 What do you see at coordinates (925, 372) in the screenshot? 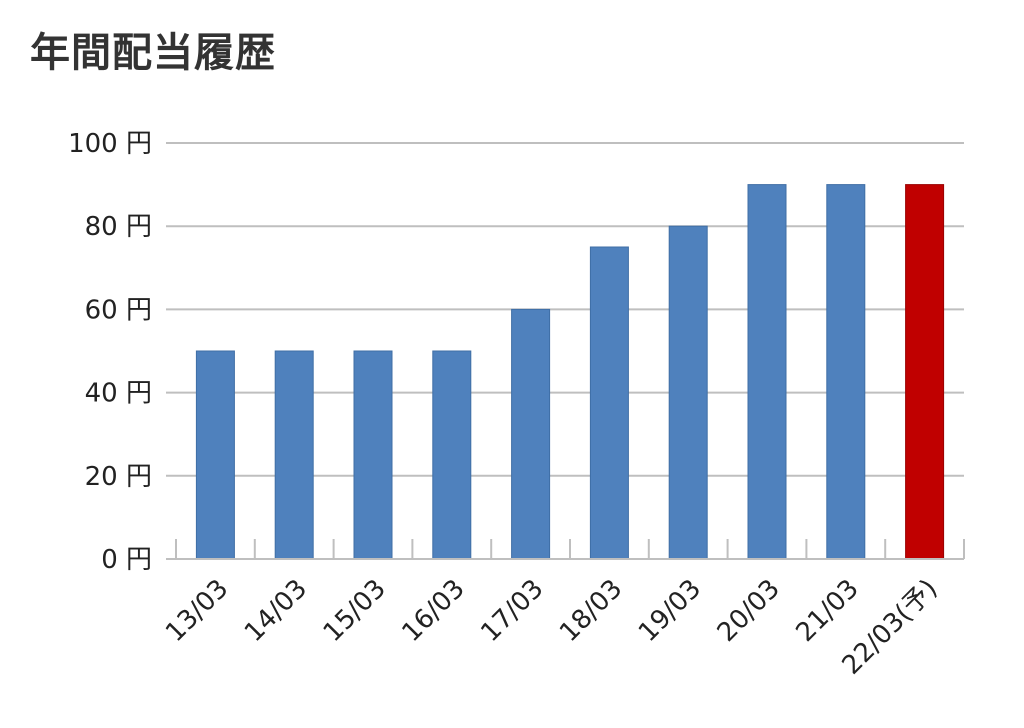
I see `bar-22/03(予)` at bounding box center [925, 372].